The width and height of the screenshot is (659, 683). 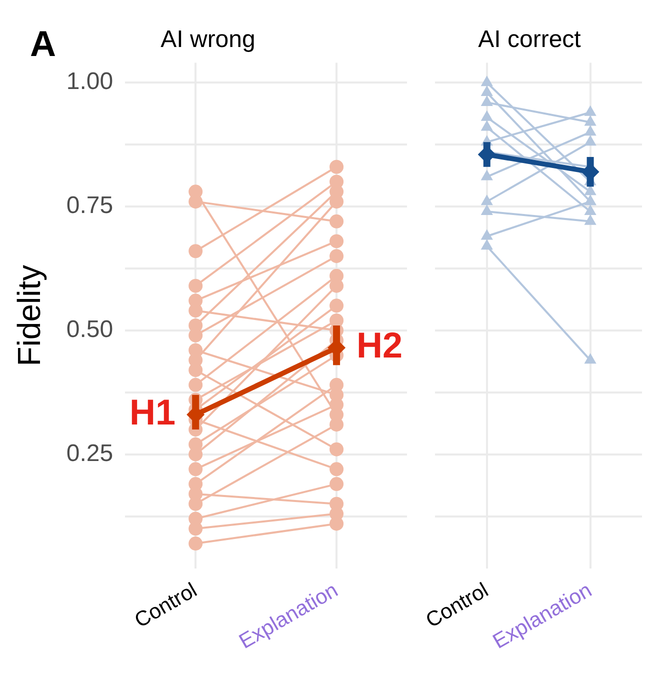 What do you see at coordinates (90, 330) in the screenshot?
I see `y-tick-label: 0.50` at bounding box center [90, 330].